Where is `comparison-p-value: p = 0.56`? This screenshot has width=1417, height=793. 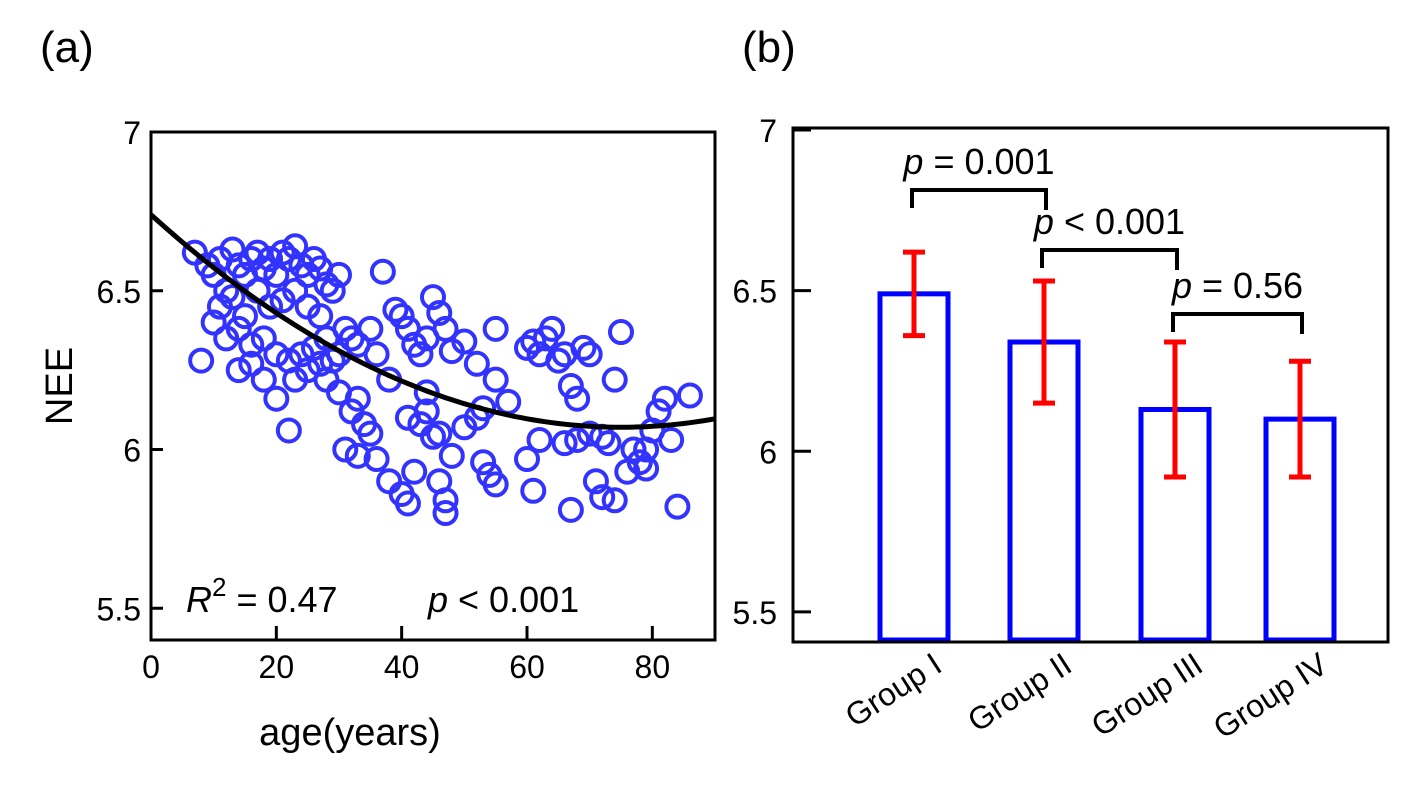
comparison-p-value: p = 0.56 is located at coordinates (1237, 285).